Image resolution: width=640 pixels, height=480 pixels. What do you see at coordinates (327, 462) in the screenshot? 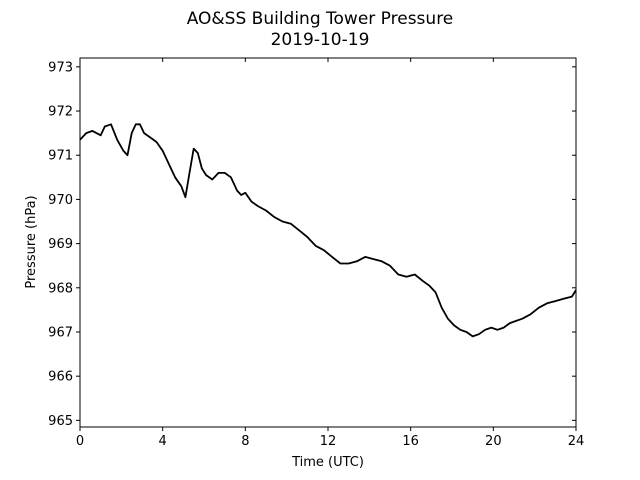
I see `x-axis-label: Time (UTC)` at bounding box center [327, 462].